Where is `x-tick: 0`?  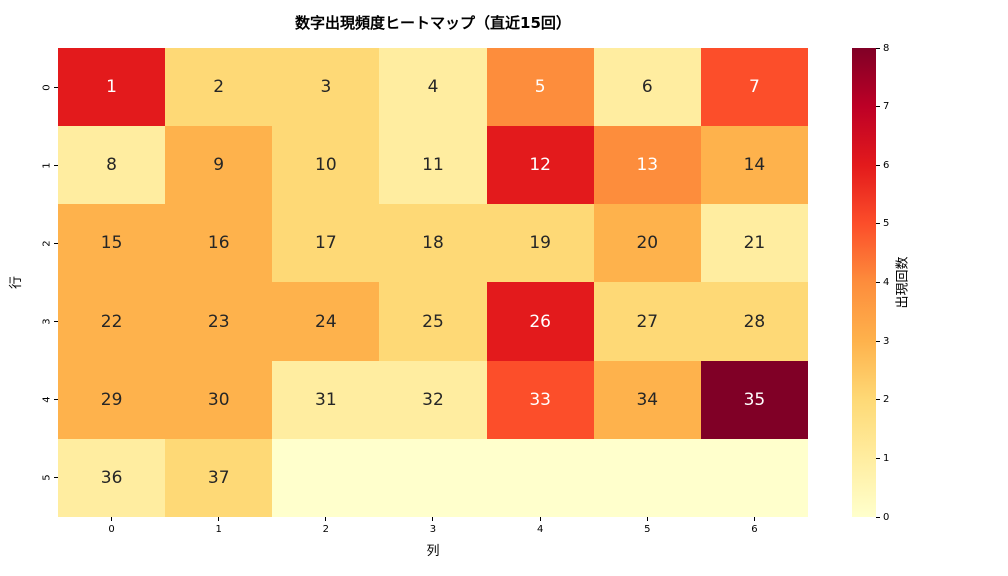
x-tick: 0 is located at coordinates (111, 532).